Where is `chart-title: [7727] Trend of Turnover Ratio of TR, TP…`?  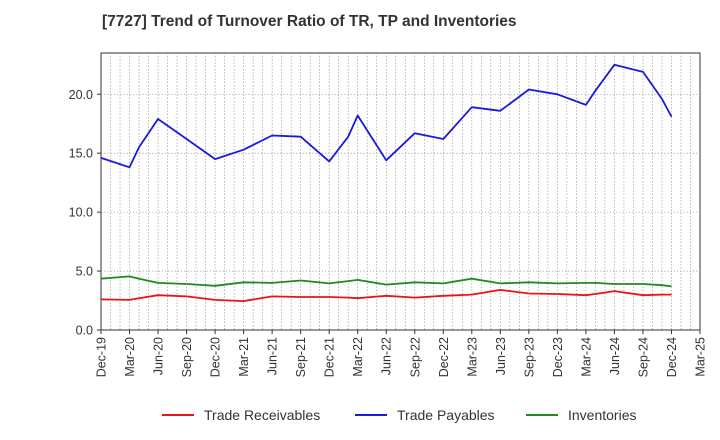 chart-title: [7727] Trend of Turnover Ratio of TR, TP… is located at coordinates (309, 21).